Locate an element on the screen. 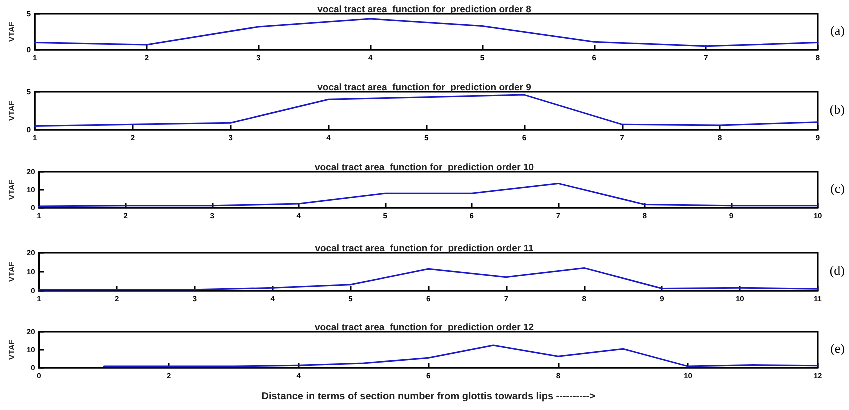 The width and height of the screenshot is (849, 410). chart-title: vocal tract area function for prediction order 11 is located at coordinates (424, 249).